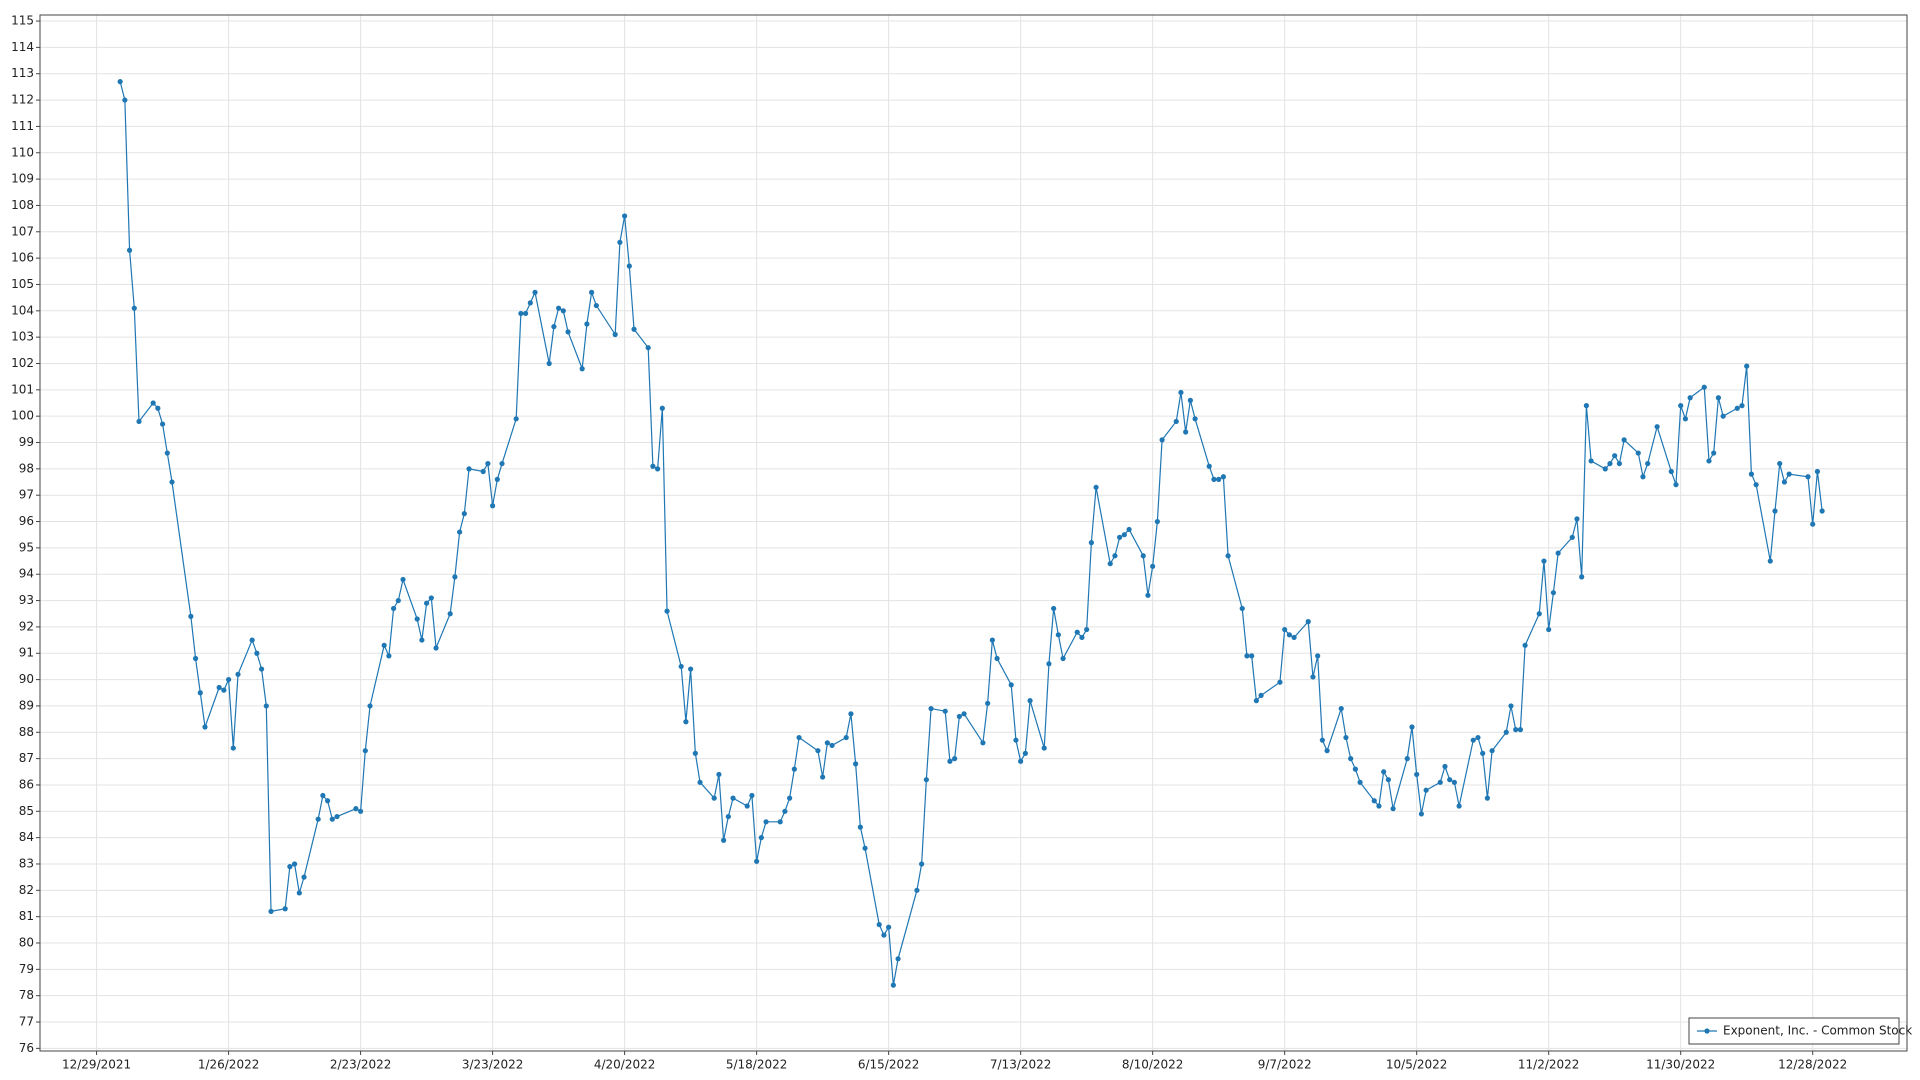 Image resolution: width=1920 pixels, height=1080 pixels. Describe the element at coordinates (361, 1065) in the screenshot. I see `x-tick-label: 2/23/2022` at that location.